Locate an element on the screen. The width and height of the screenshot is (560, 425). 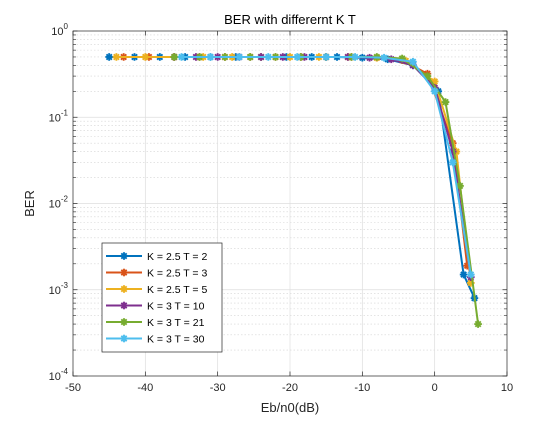
legend-item: K = 2.5 T = 2 is located at coordinates (156, 257).